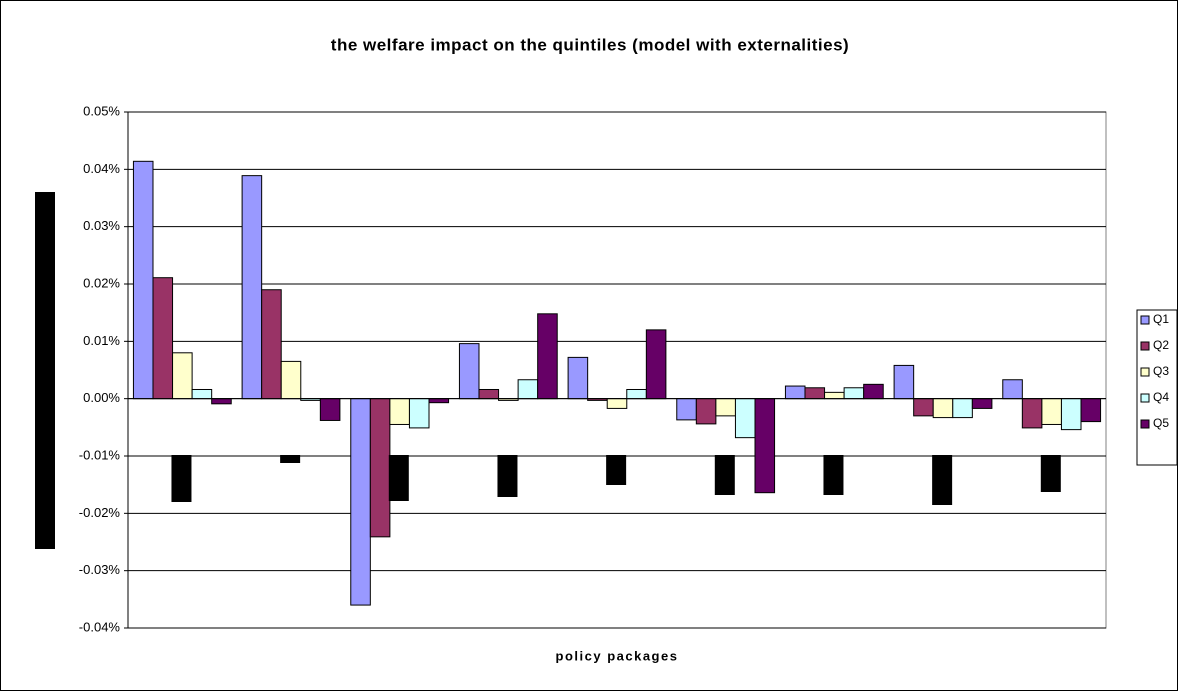  Describe the element at coordinates (100, 569) in the screenshot. I see `y-tick-label: -0.03%` at that location.